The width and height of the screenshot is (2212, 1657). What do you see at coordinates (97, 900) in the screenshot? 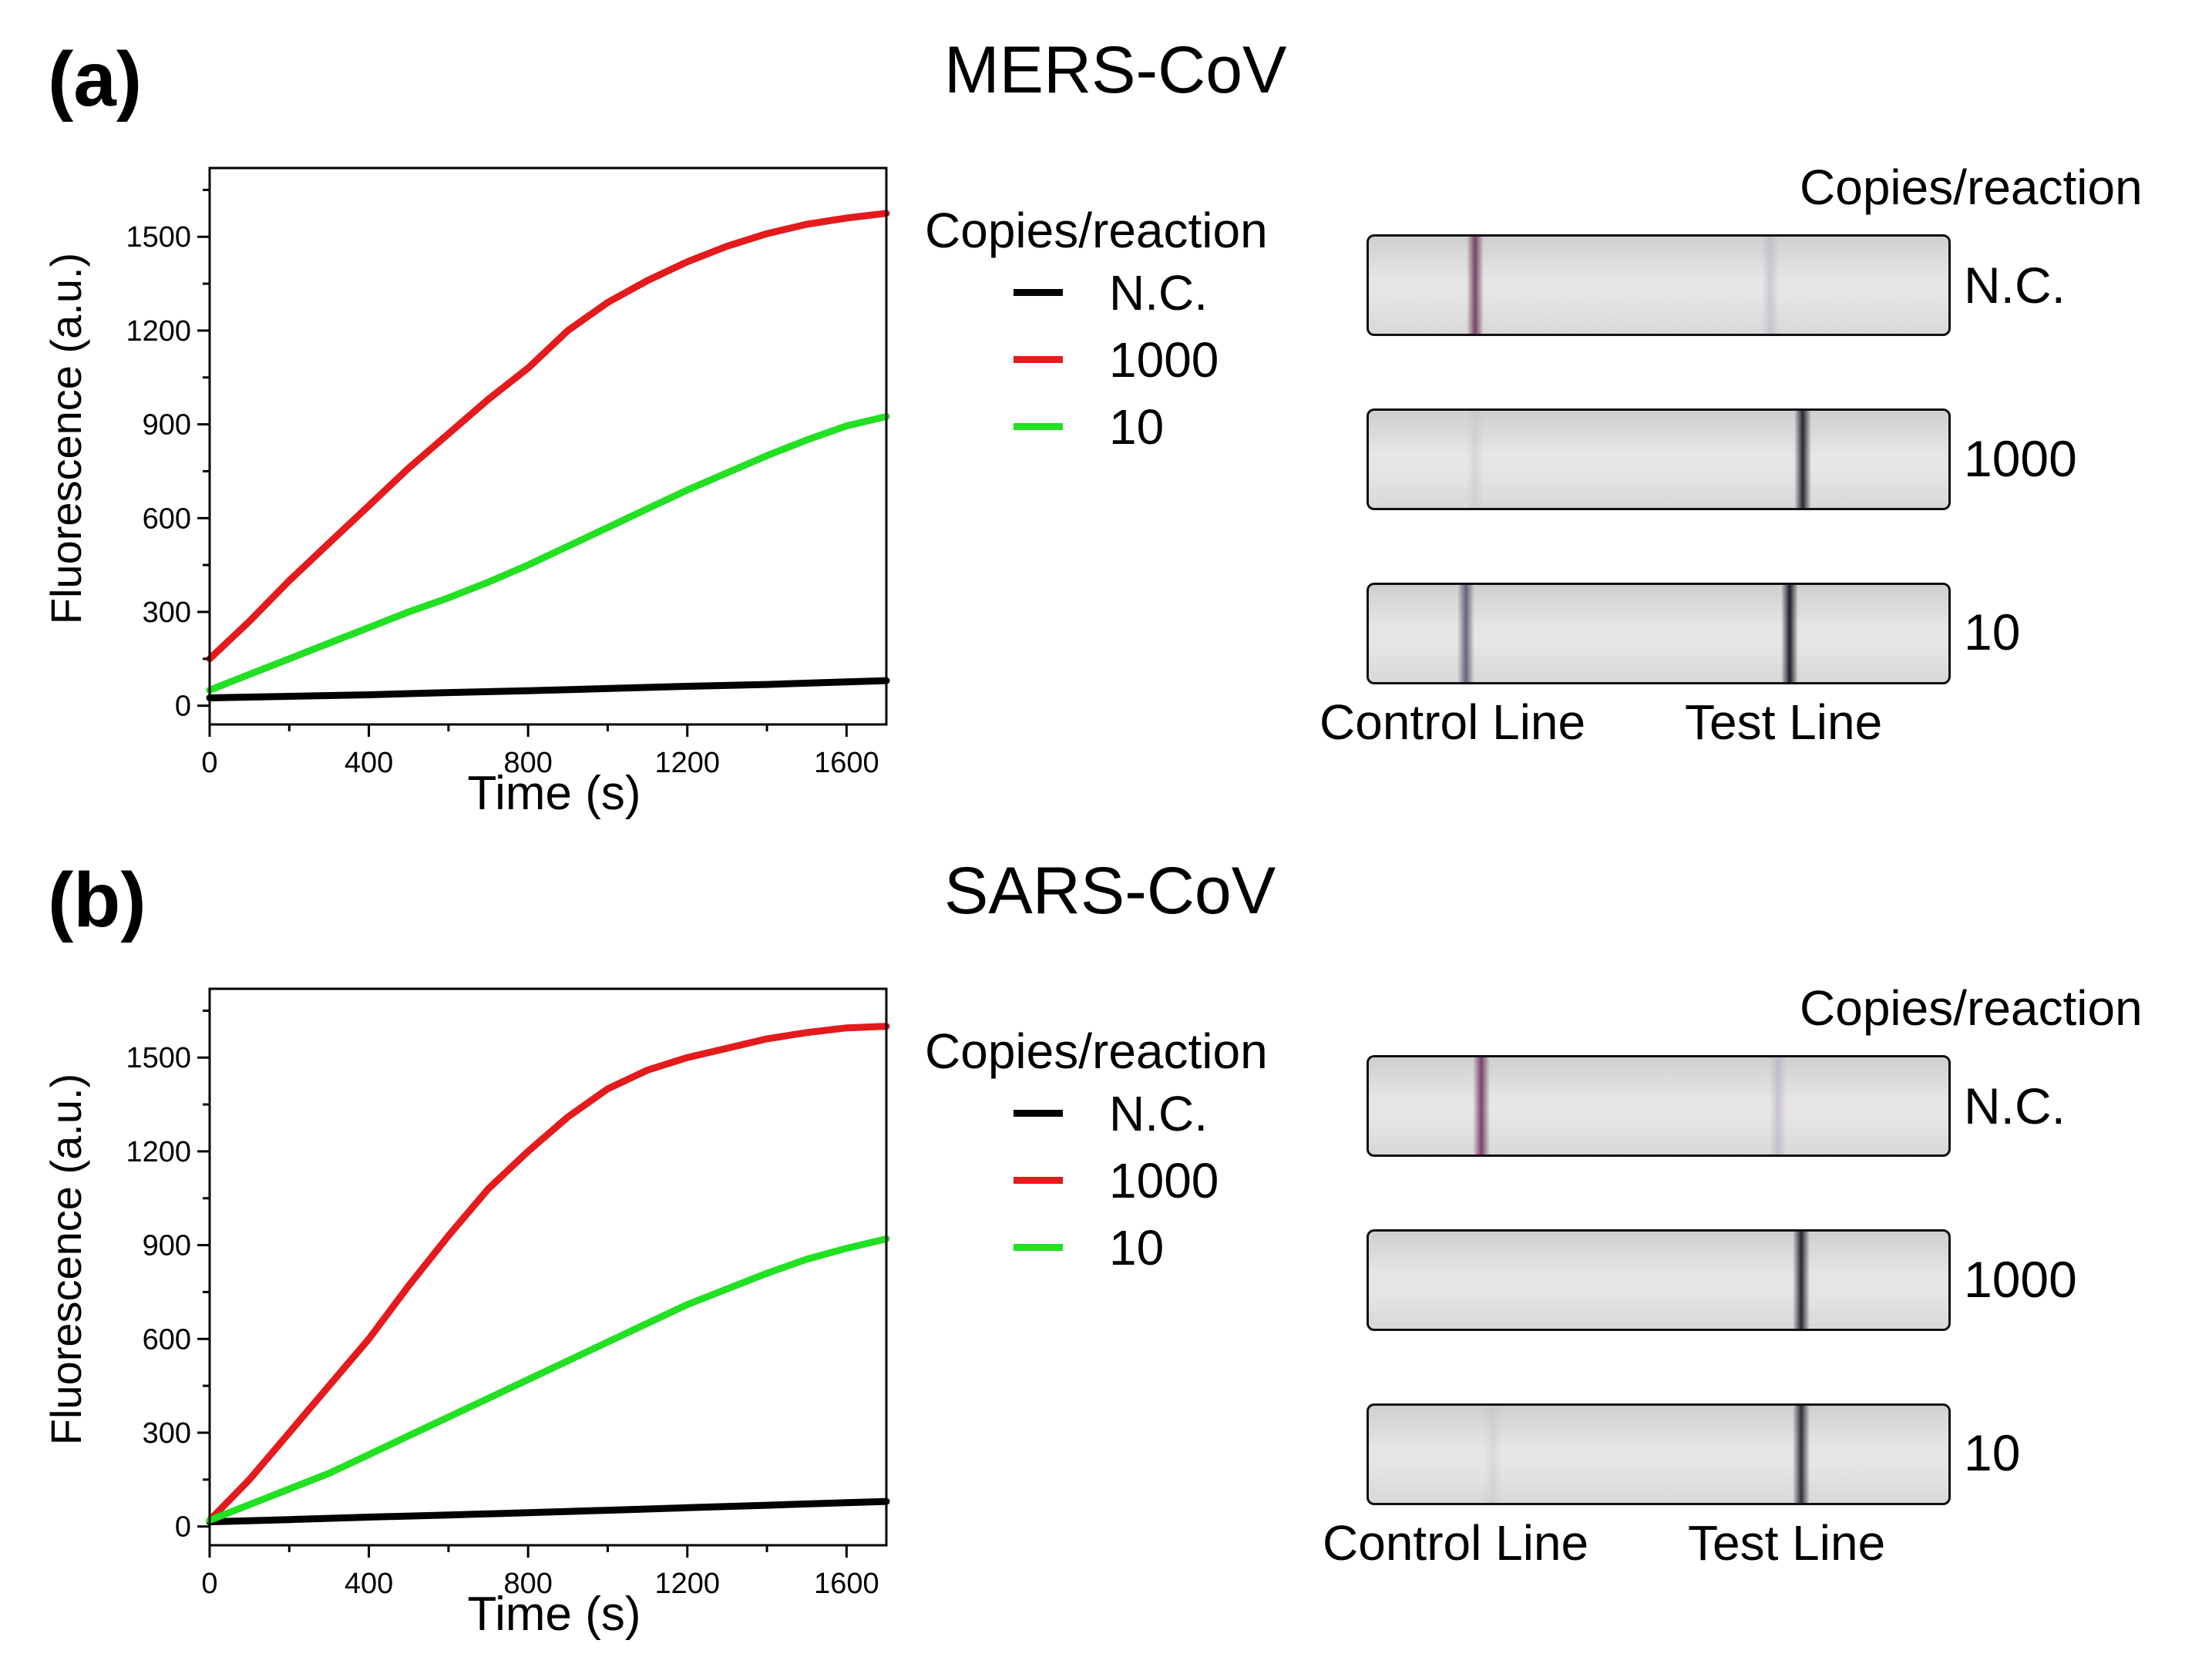
I see `panel-label: (b)` at bounding box center [97, 900].